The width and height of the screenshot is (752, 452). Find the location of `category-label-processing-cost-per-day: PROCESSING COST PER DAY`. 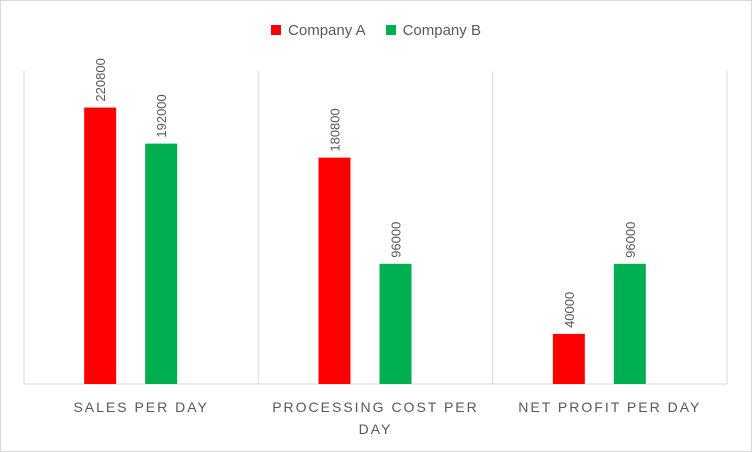

category-label-processing-cost-per-day: PROCESSING COST PER DAY is located at coordinates (375, 418).